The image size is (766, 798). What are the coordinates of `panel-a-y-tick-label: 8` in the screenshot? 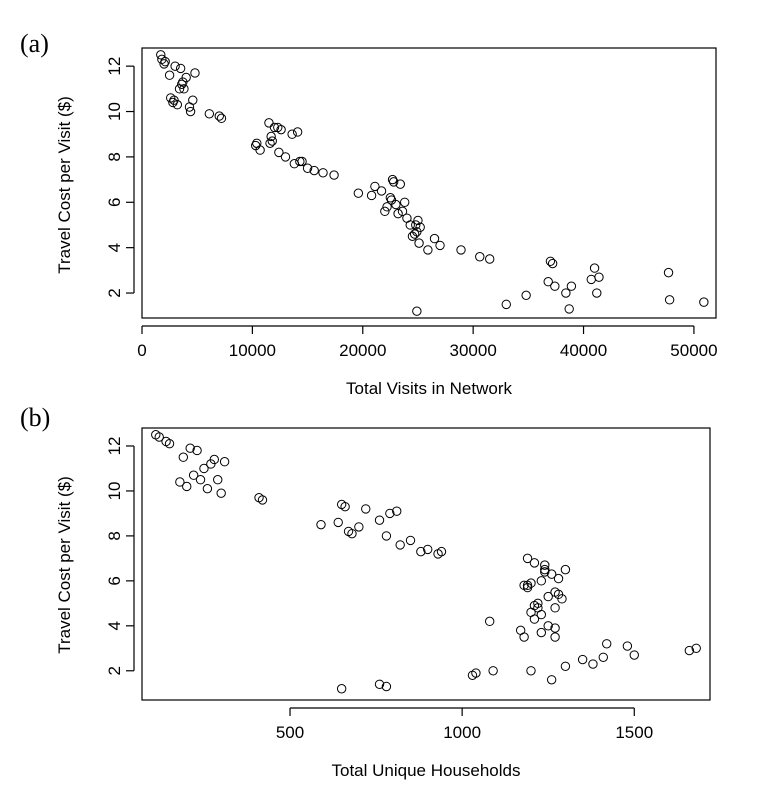 It's located at (114, 156).